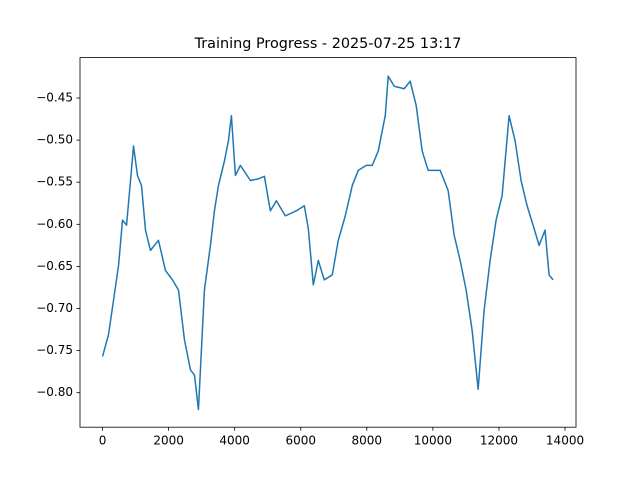 This screenshot has height=480, width=640. I want to click on y-tick-label: −0.65, so click(54, 266).